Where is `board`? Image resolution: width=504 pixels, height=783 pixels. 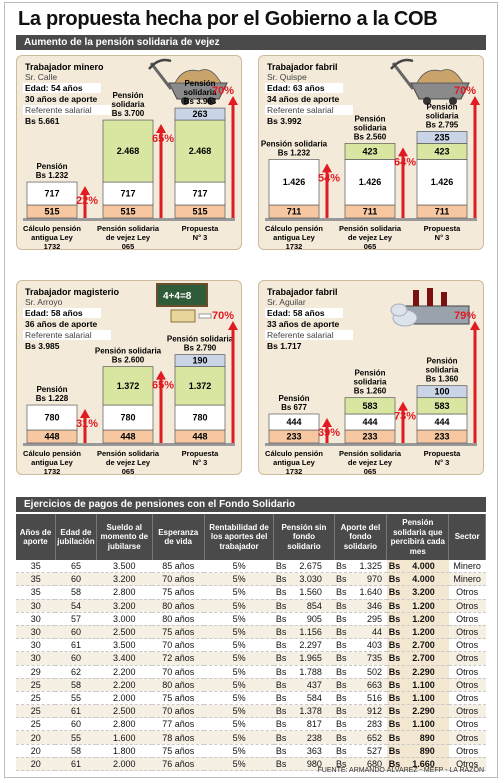
board is located at coordinates (182, 295).